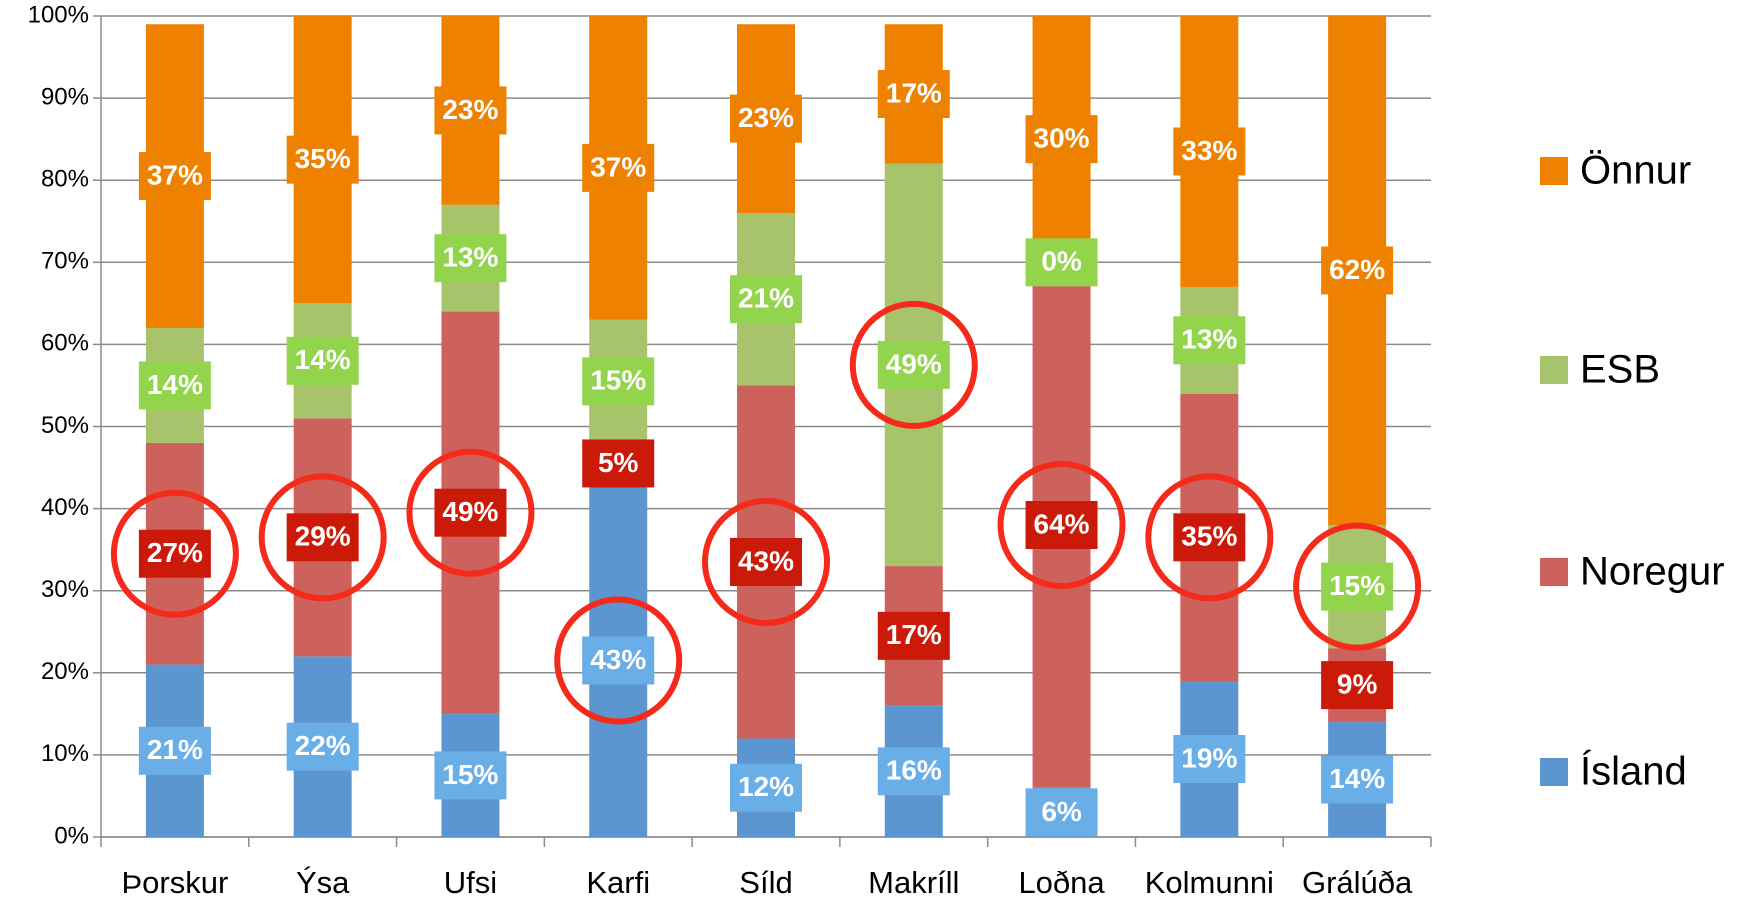  I want to click on value-label: 30%, so click(1062, 138).